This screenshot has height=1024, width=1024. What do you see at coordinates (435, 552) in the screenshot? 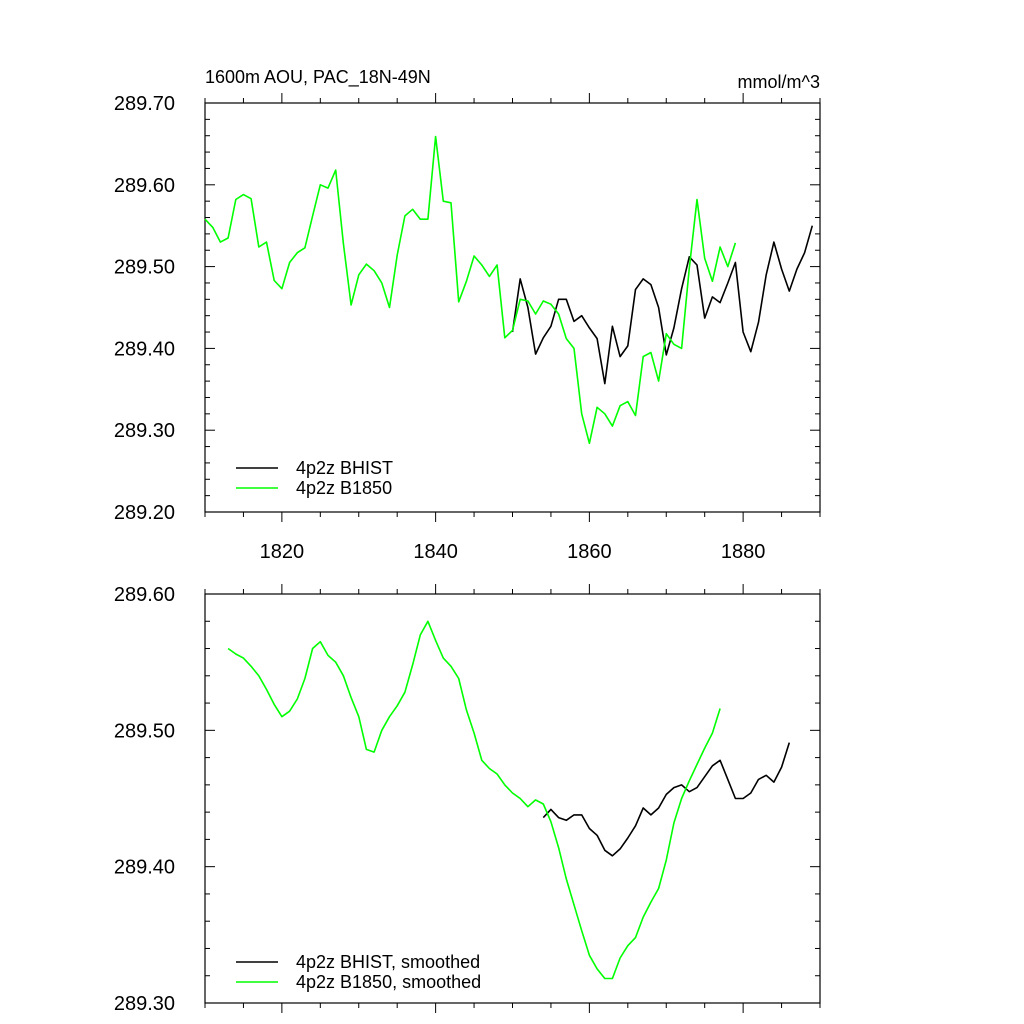
I see `x-tick-label: 1840` at bounding box center [435, 552].